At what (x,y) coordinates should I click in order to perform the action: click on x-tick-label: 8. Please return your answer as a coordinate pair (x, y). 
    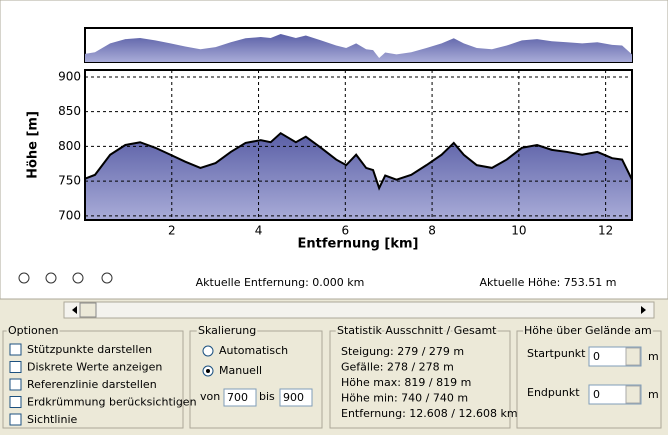
    Looking at the image, I should click on (432, 231).